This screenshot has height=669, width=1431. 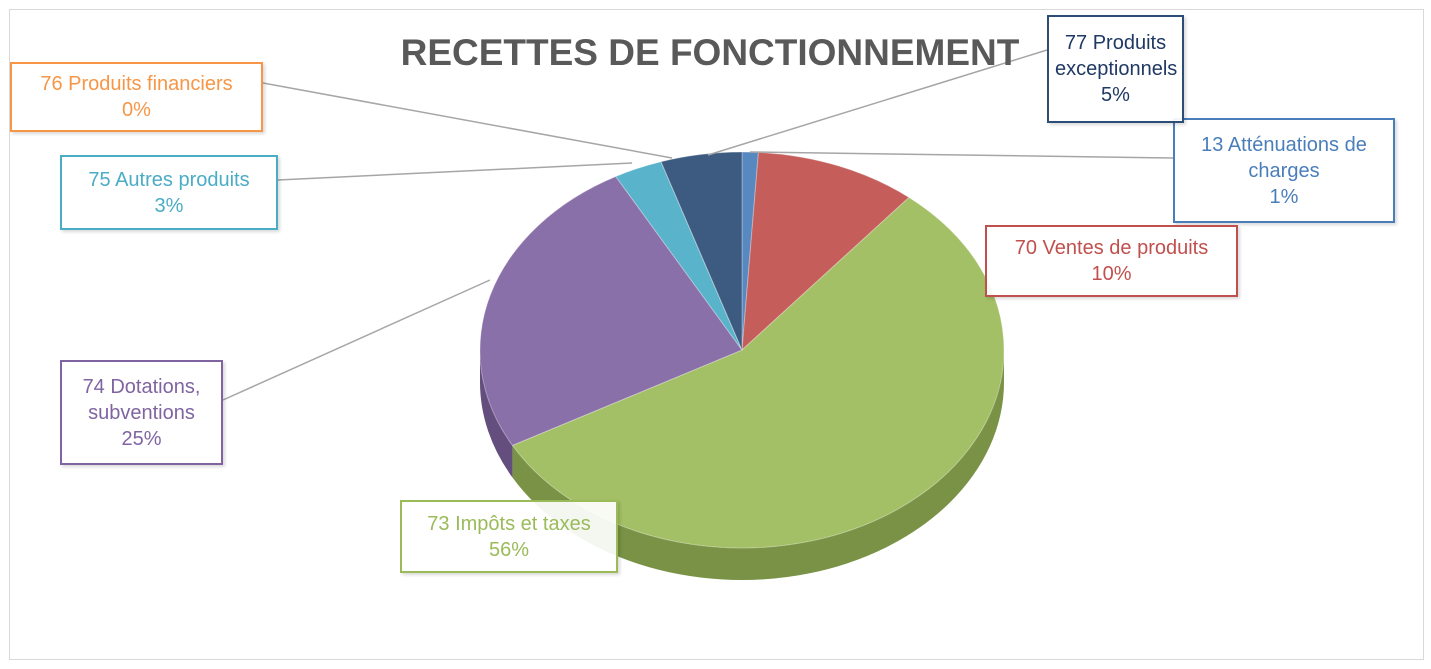 I want to click on data-label: 74 Dotations, subventions 25%, so click(x=141, y=412).